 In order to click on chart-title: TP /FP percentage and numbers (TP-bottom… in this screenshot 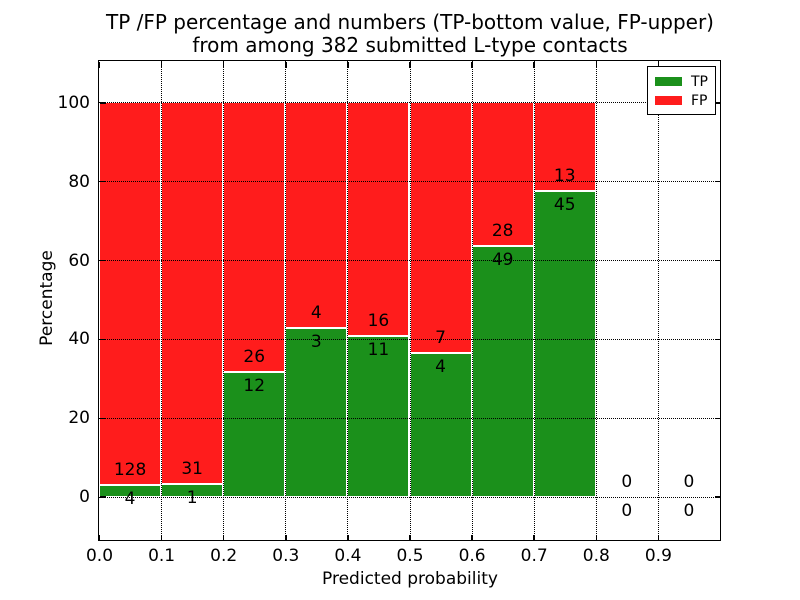, I will do `click(410, 34)`.